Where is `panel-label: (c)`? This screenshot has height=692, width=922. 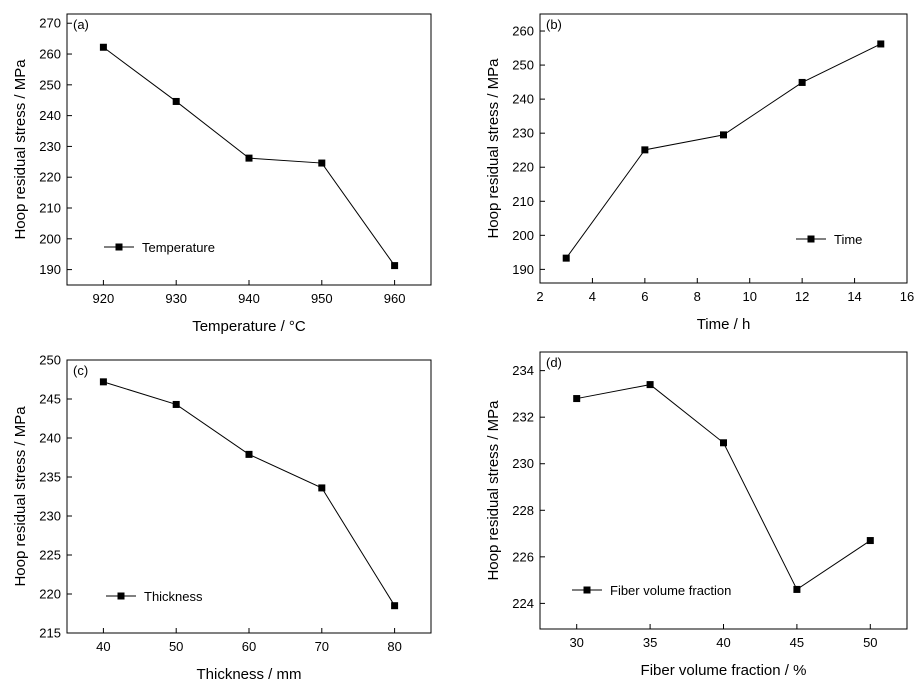
panel-label: (c) is located at coordinates (80, 370).